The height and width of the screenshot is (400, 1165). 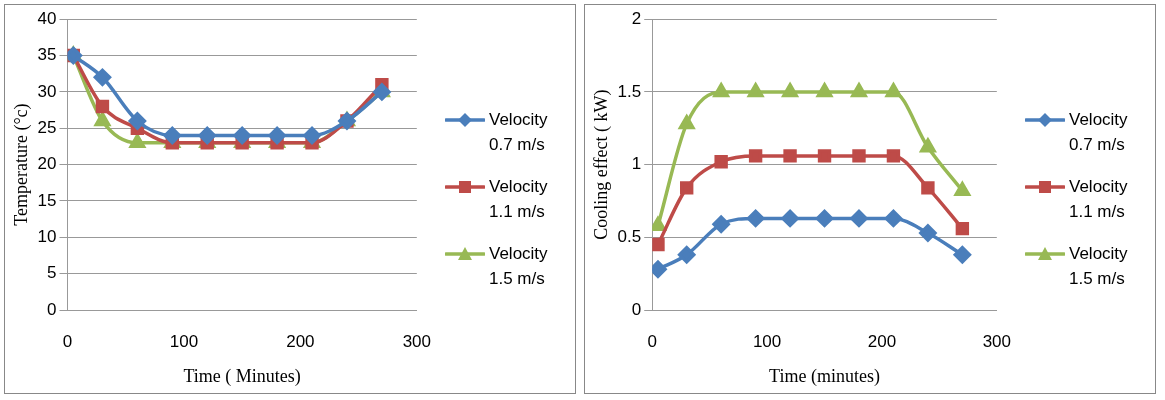 I want to click on y-axis-title: Temperature (°c), so click(x=21, y=164).